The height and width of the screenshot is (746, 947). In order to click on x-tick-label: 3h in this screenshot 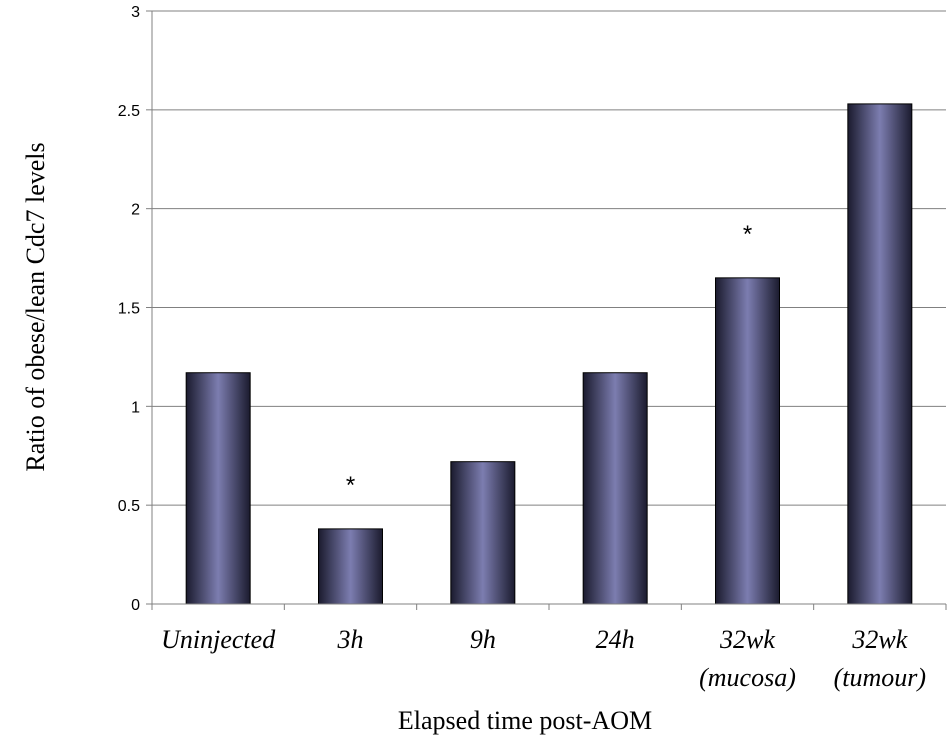, I will do `click(350, 639)`.